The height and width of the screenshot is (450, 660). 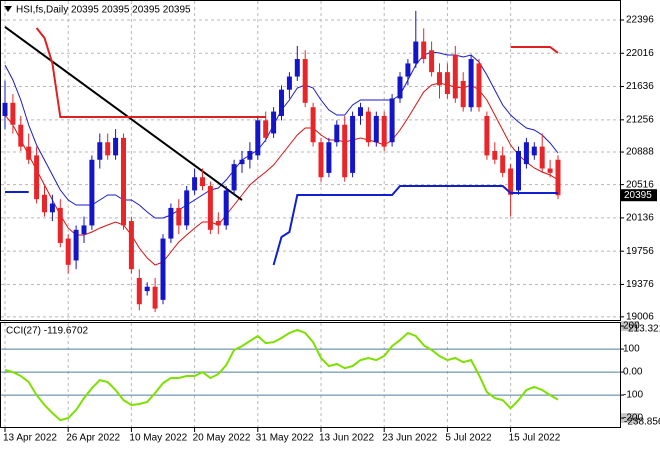 I want to click on last-price-box, so click(x=639, y=195).